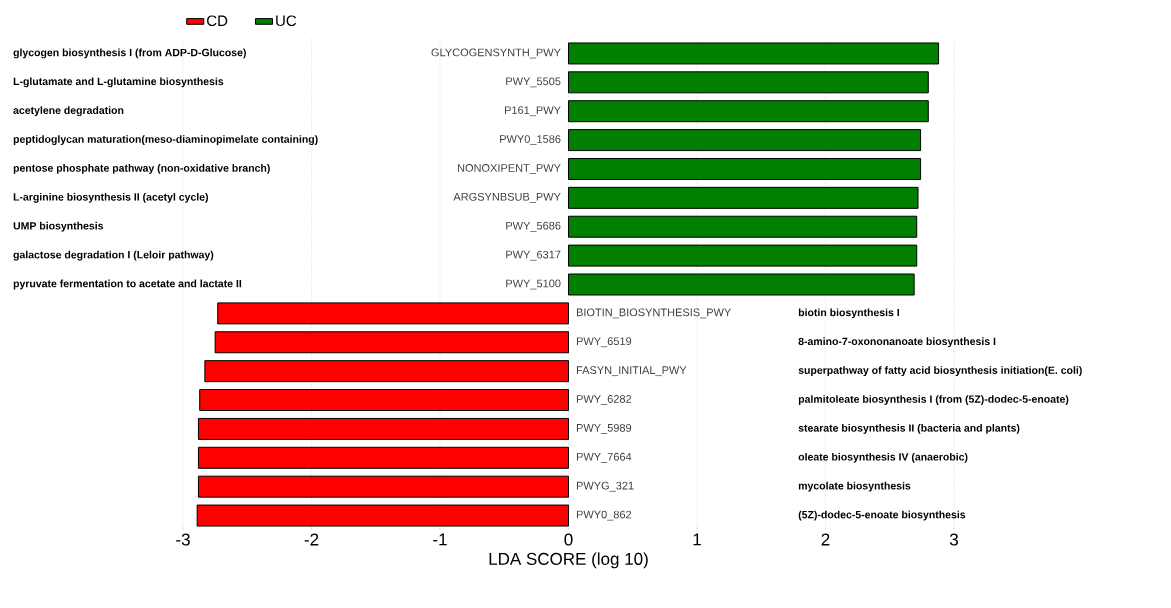  What do you see at coordinates (604, 400) in the screenshot?
I see `y-tick-label: PWY_6282` at bounding box center [604, 400].